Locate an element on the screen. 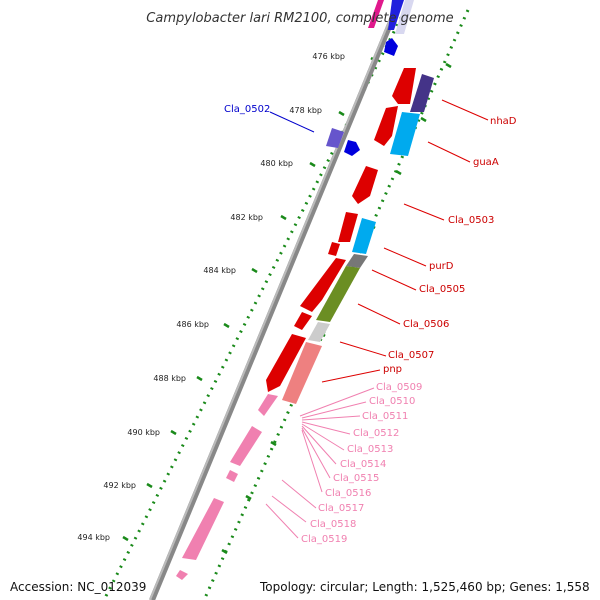 The height and width of the screenshot is (600, 600). tick-label: 478 kbp is located at coordinates (305, 110).